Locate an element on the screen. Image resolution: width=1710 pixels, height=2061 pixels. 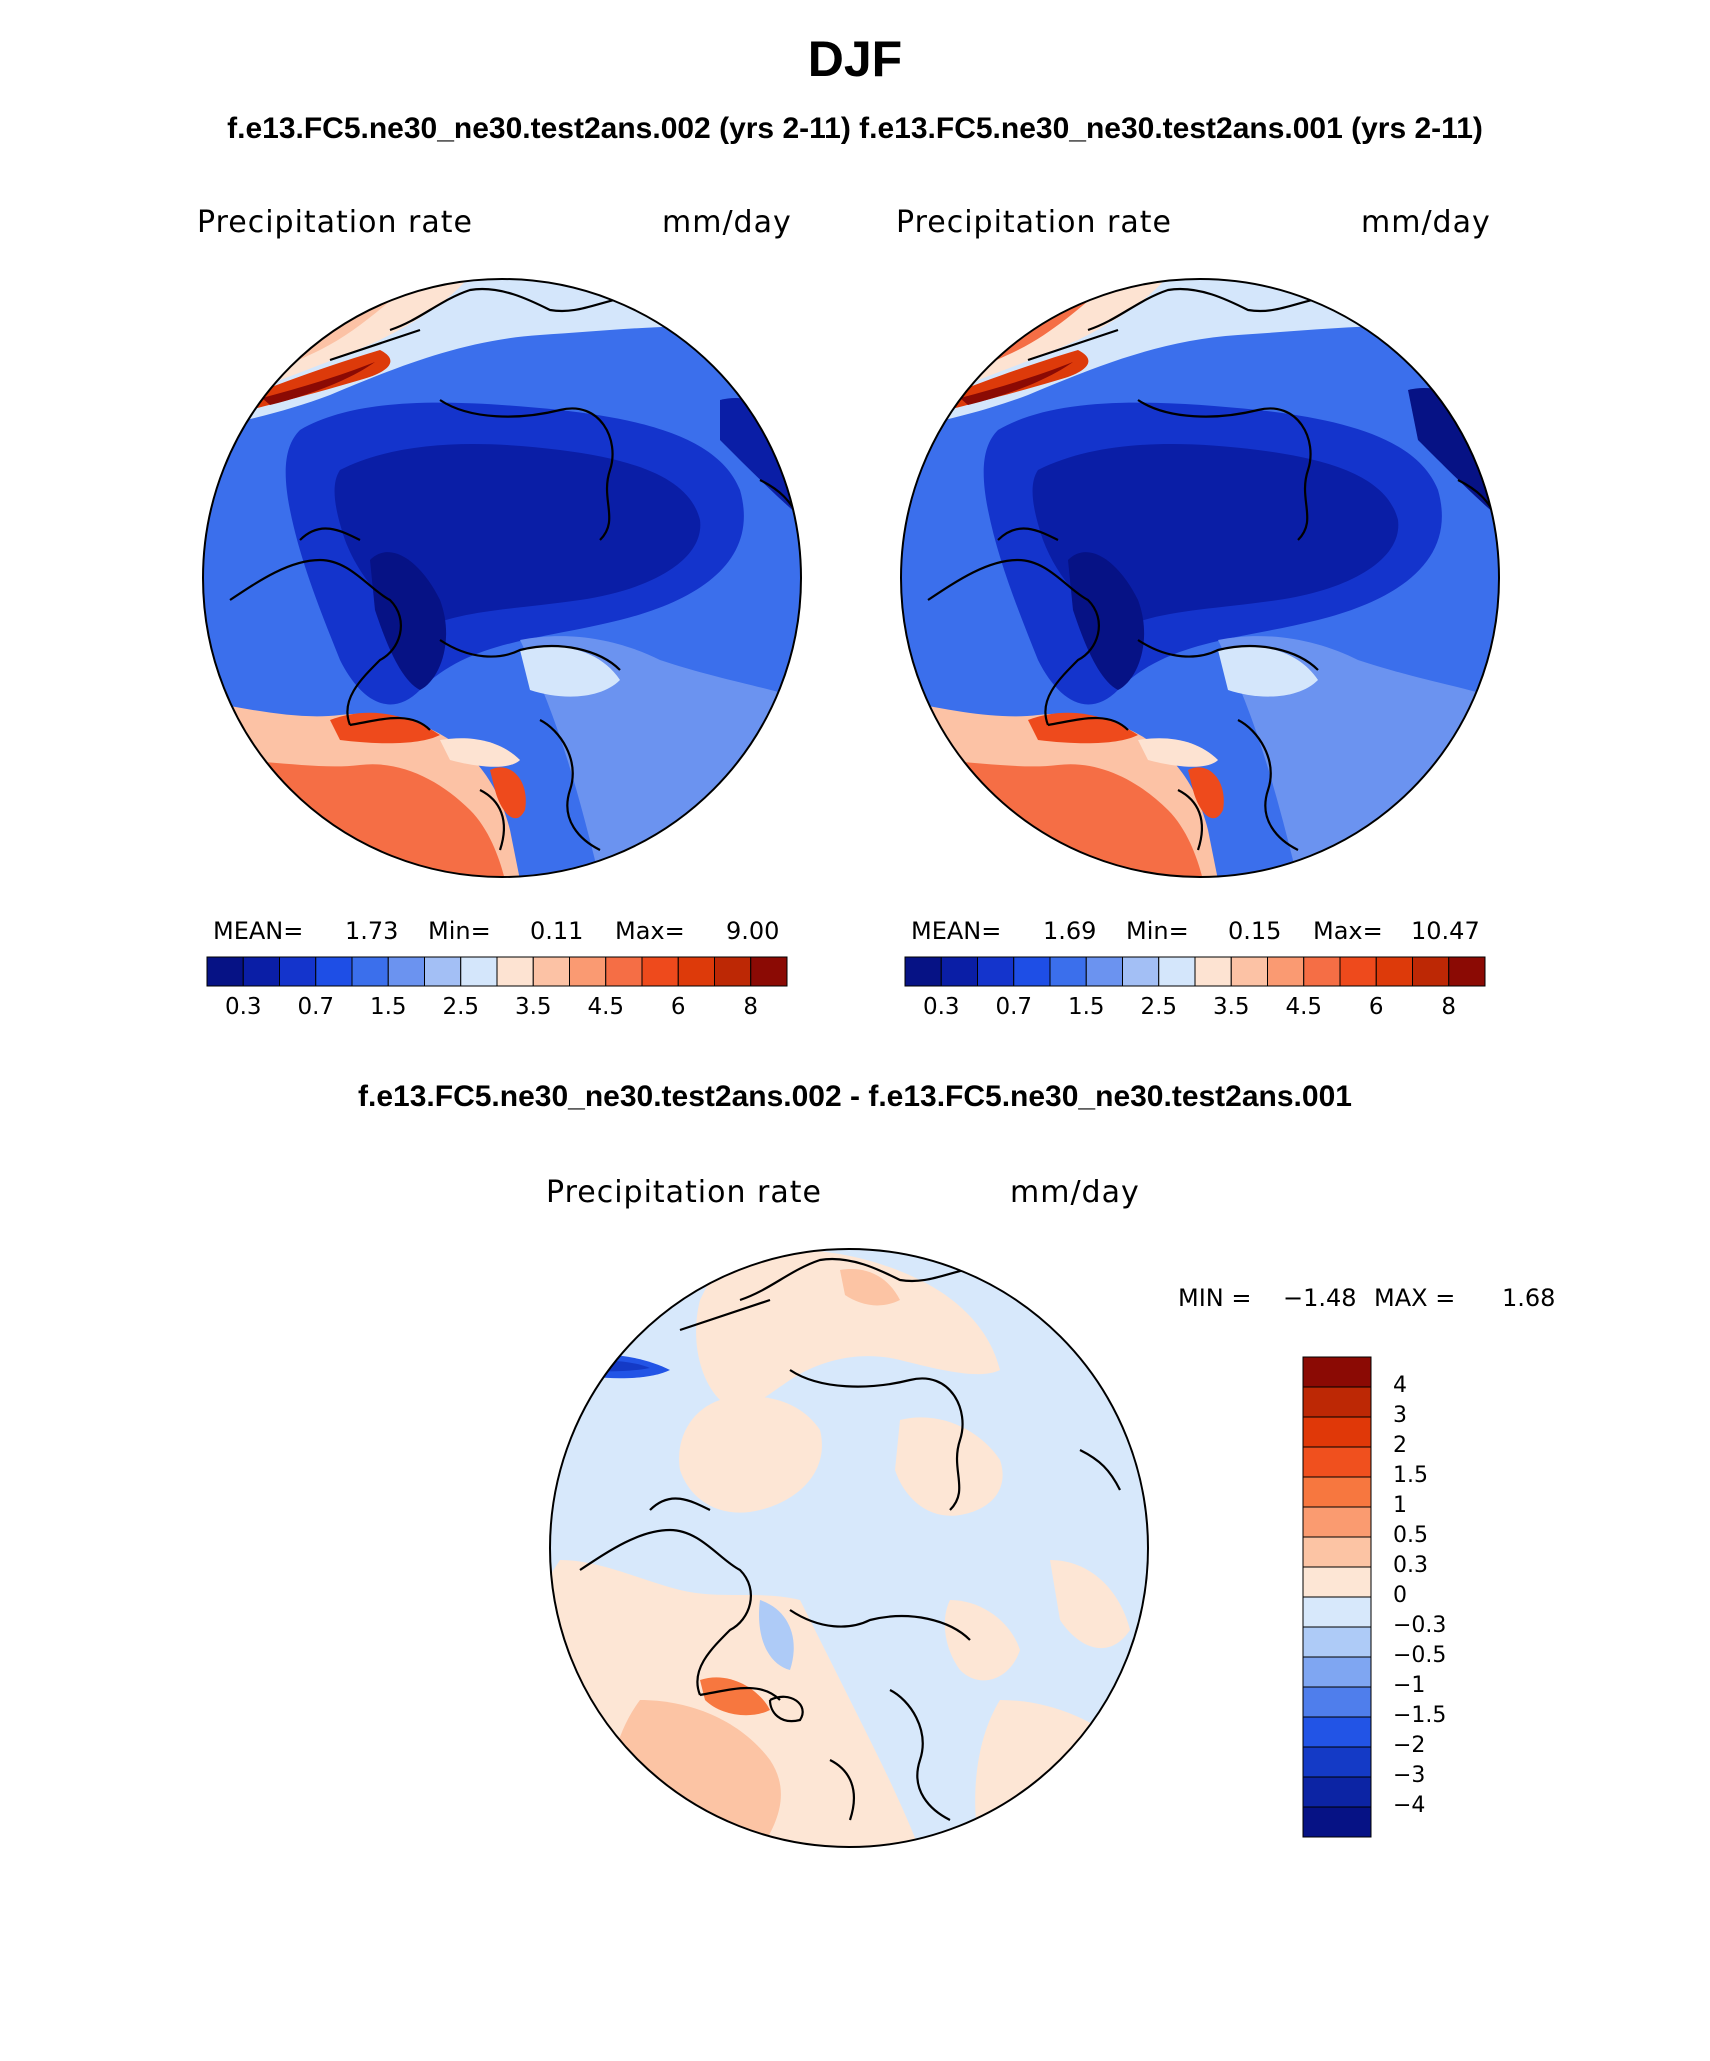
colorbar-diff-tick-label: −0.3 is located at coordinates (1420, 1625).